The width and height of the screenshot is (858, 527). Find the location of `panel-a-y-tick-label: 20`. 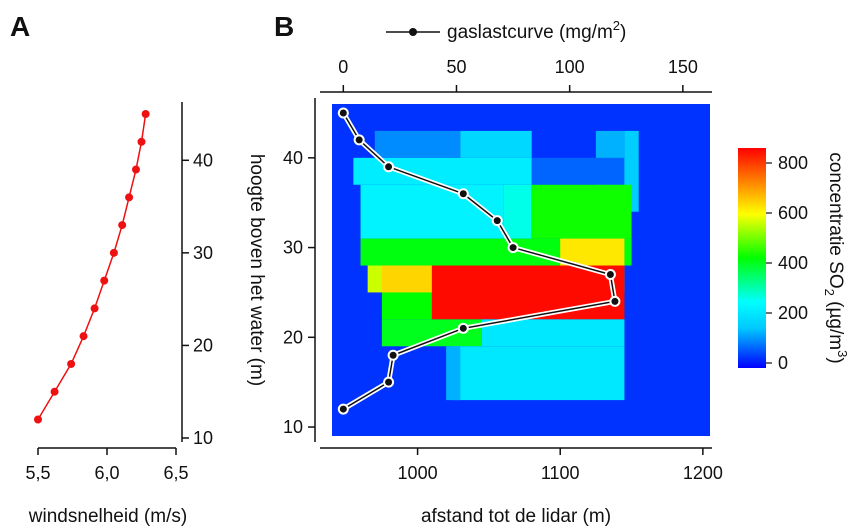

panel-a-y-tick-label: 20 is located at coordinates (203, 345).